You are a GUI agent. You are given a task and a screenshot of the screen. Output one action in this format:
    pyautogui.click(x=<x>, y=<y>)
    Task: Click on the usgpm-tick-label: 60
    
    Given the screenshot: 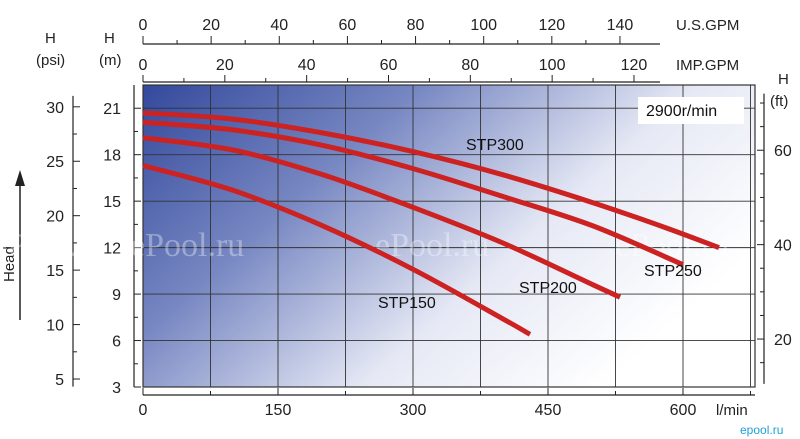 What is the action you would take?
    pyautogui.click(x=348, y=25)
    